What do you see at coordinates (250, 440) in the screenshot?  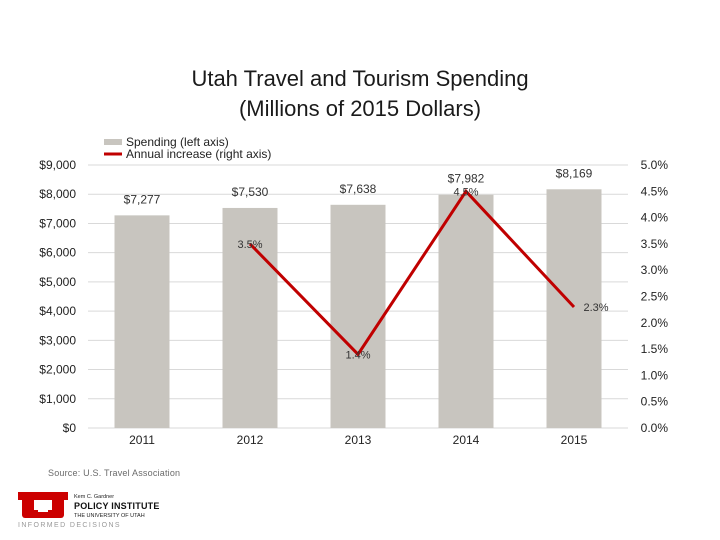 I see `x-tick-label: 2012` at bounding box center [250, 440].